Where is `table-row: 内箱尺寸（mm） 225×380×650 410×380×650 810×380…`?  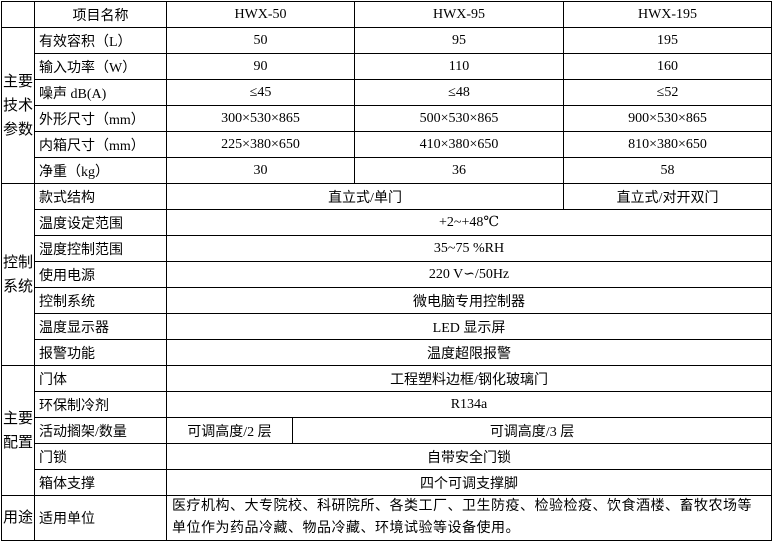 table-row: 内箱尺寸（mm） 225×380×650 410×380×650 810×380… is located at coordinates (387, 144).